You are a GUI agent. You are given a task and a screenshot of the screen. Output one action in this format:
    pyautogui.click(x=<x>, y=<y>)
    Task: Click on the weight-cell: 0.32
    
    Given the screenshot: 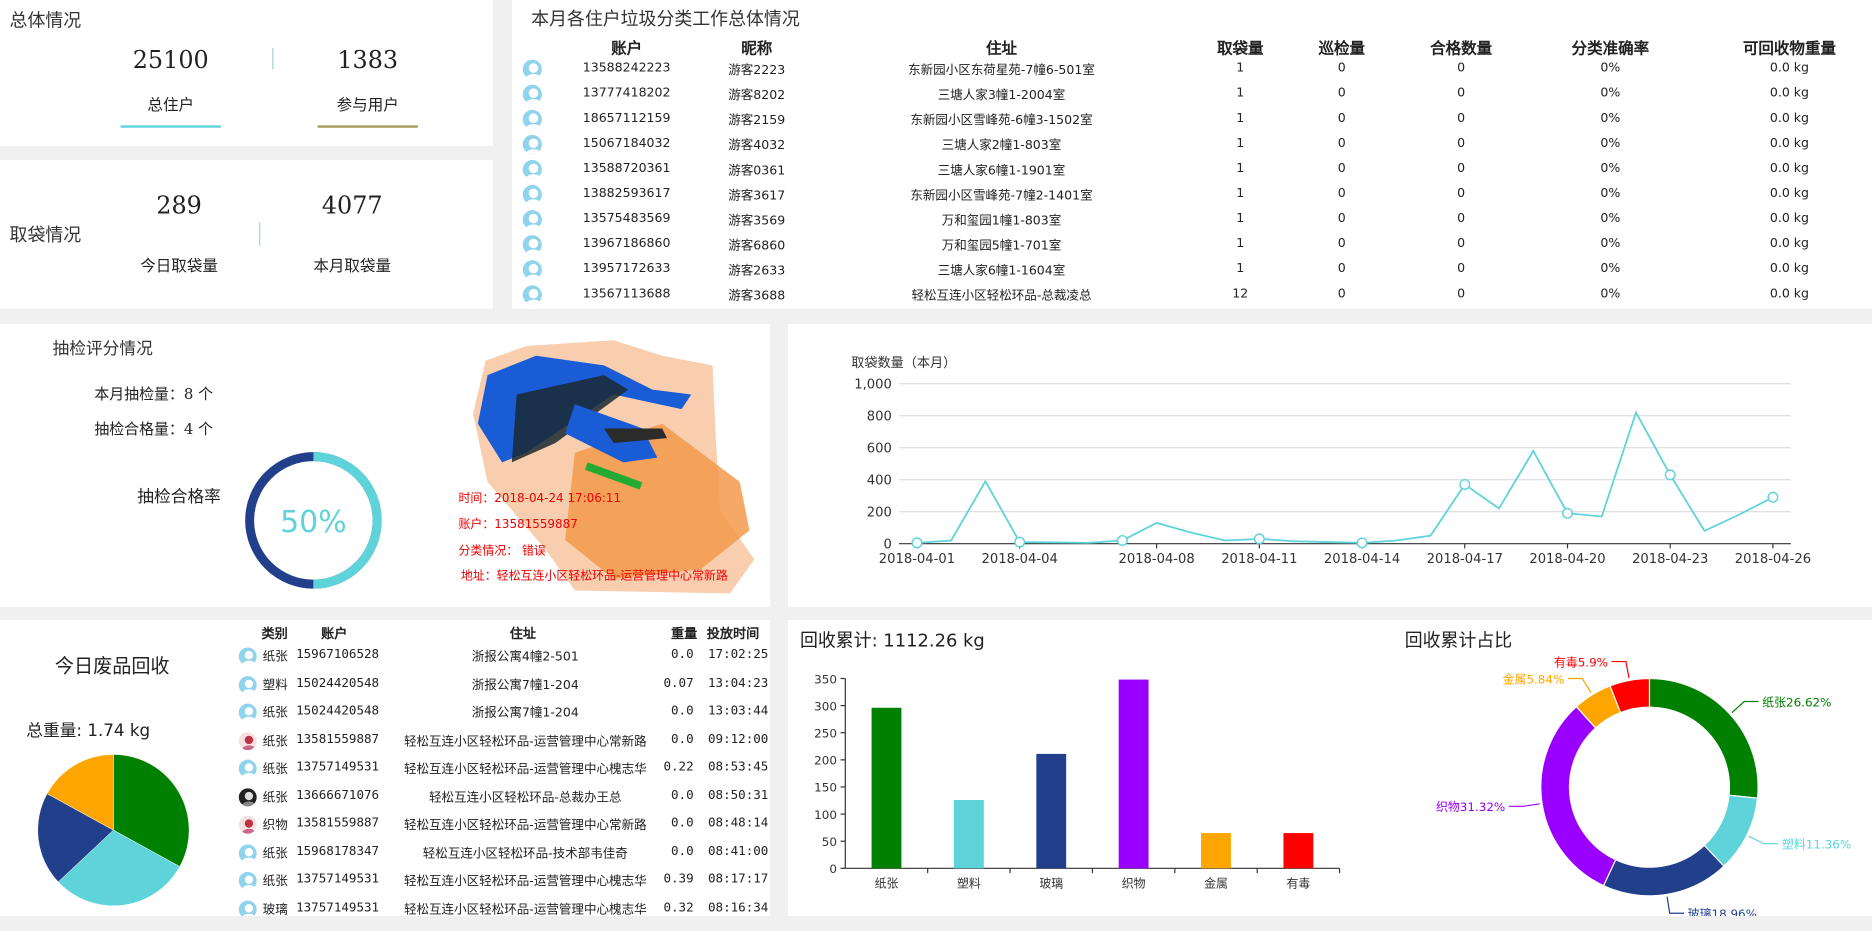 What is the action you would take?
    pyautogui.click(x=678, y=907)
    